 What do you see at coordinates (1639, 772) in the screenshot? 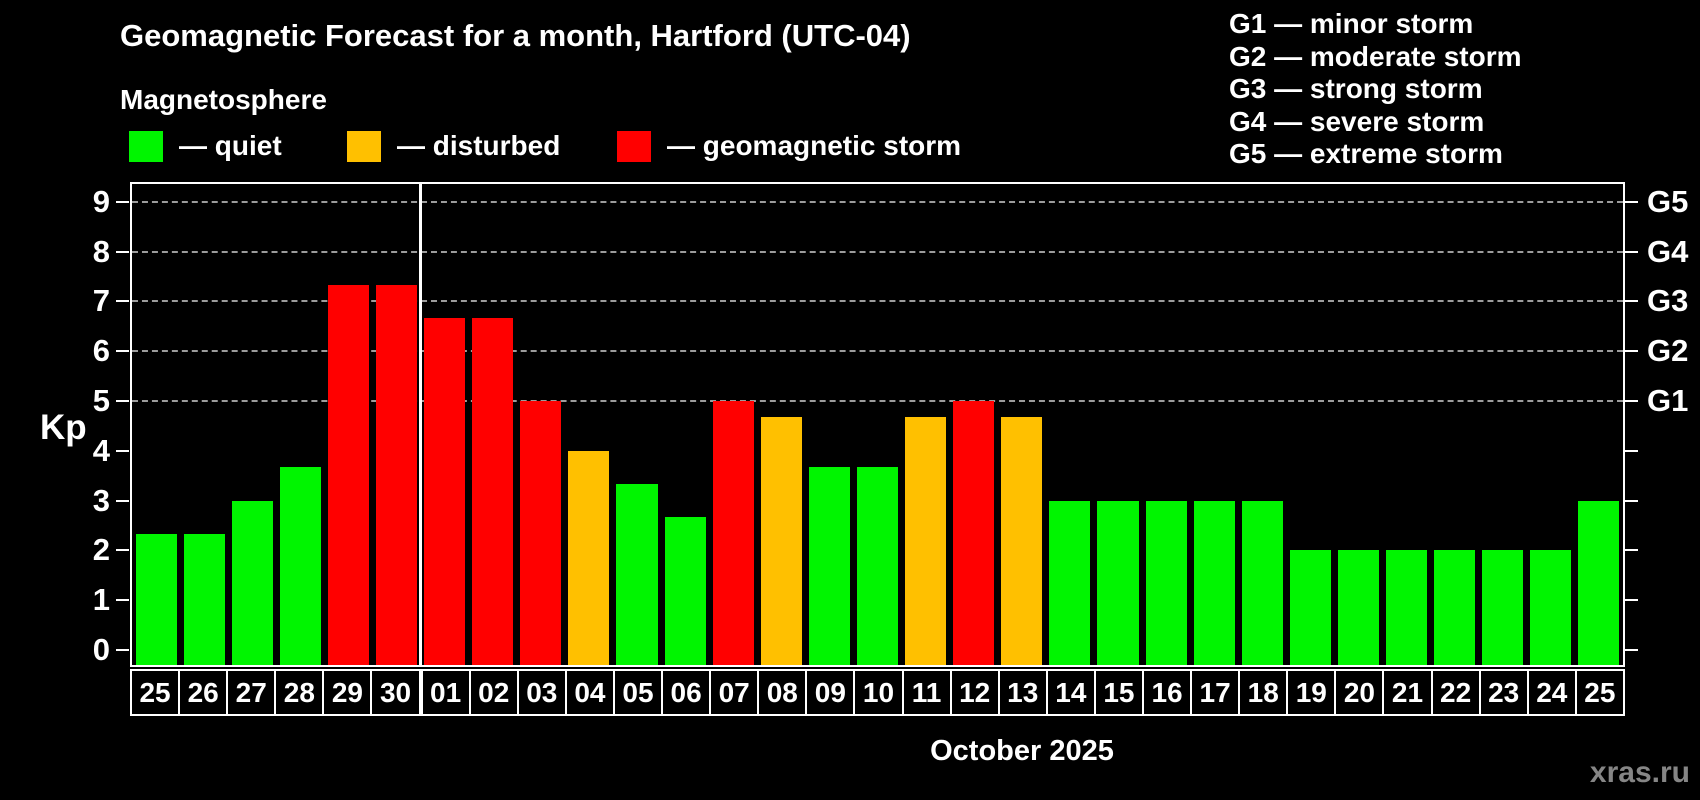
I see `watermark: xras.ru` at bounding box center [1639, 772].